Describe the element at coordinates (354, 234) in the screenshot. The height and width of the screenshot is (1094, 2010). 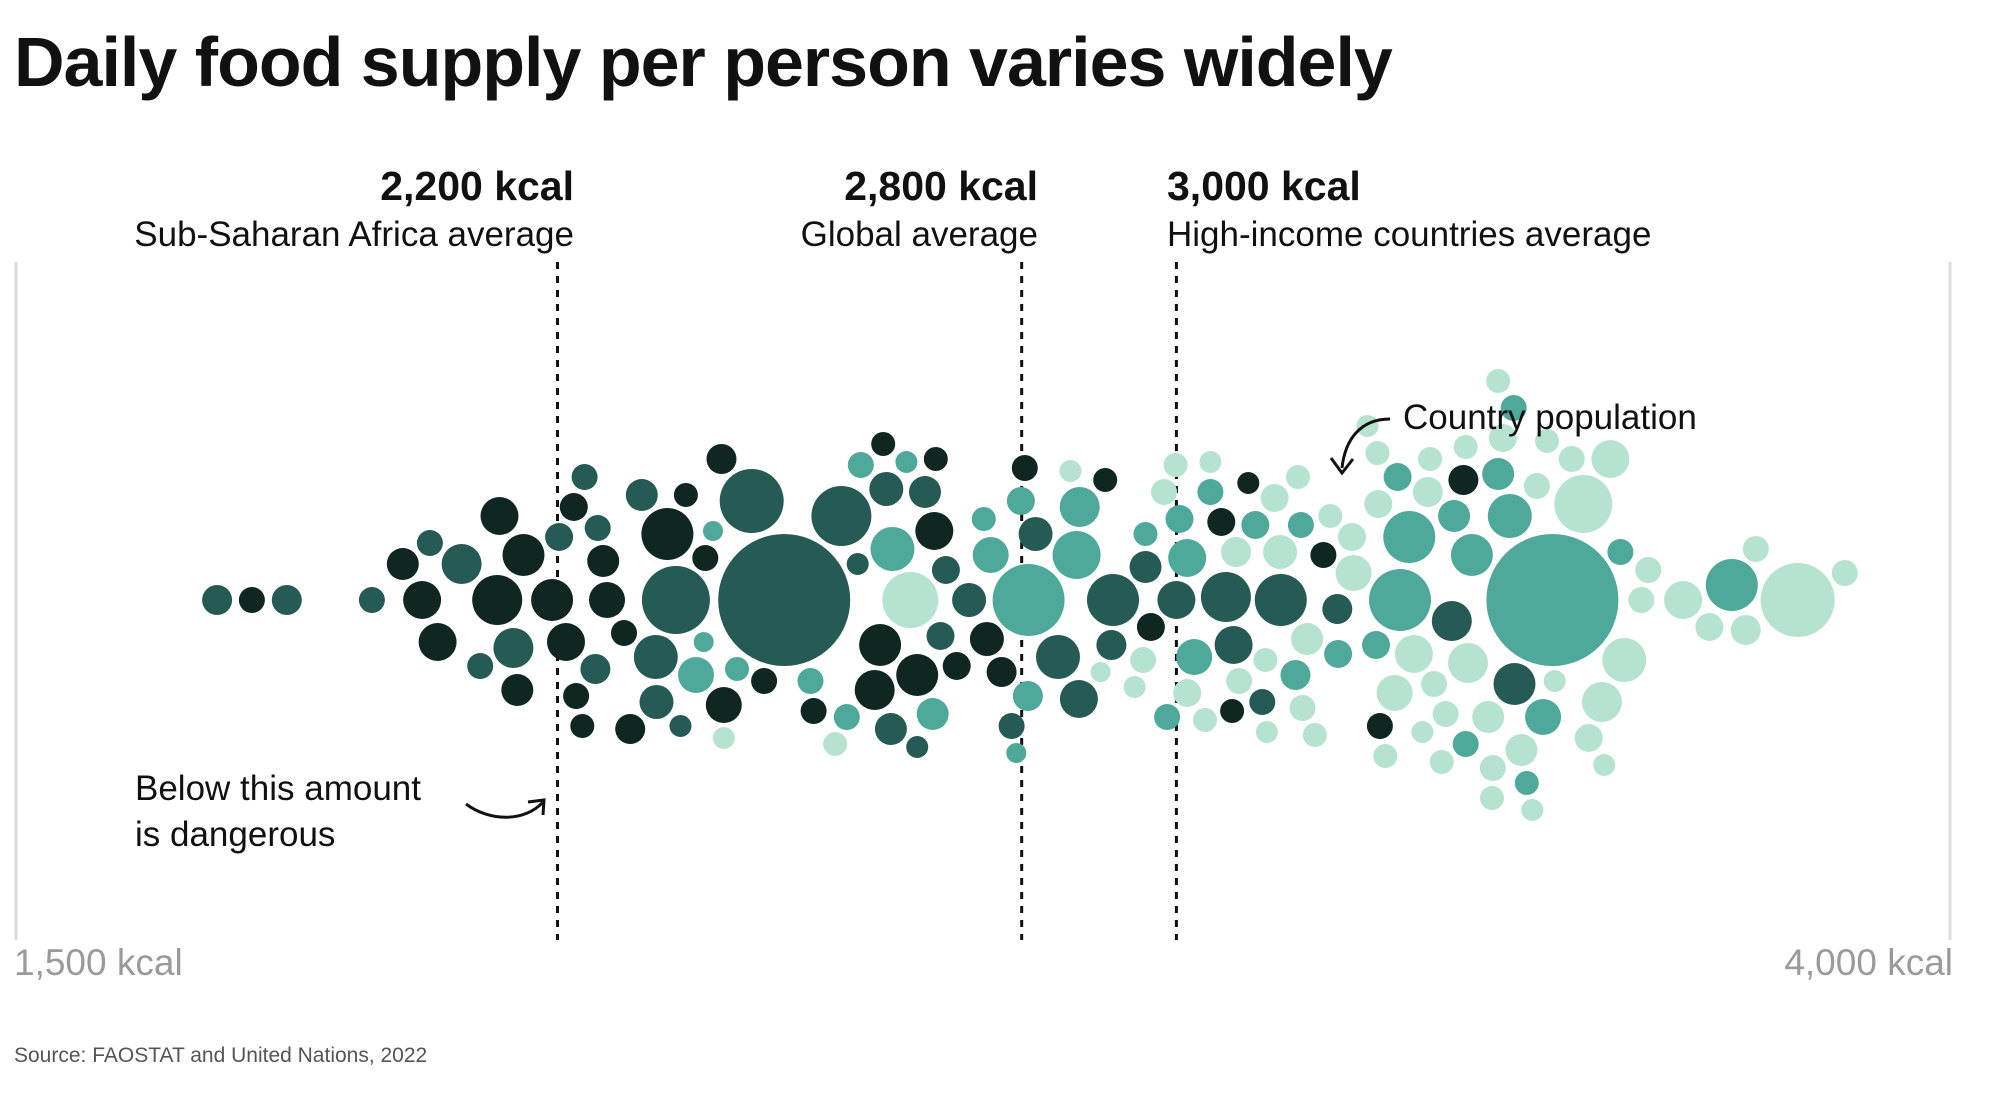
I see `ref-desc-subsaharan: Sub-Saharan Africa average` at that location.